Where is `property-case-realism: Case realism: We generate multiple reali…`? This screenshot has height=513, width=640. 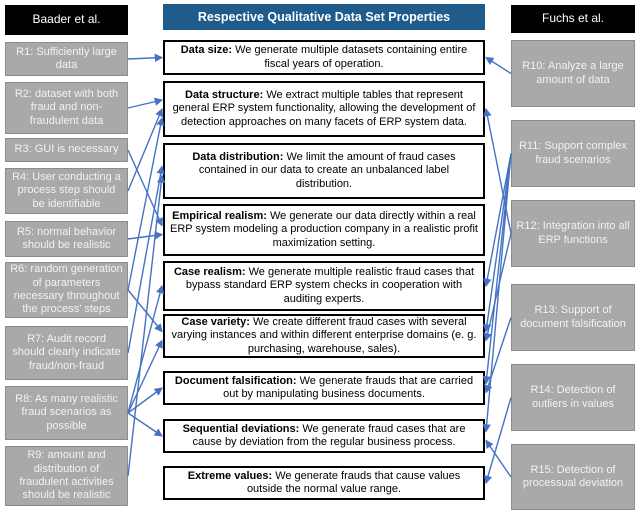
property-case-realism: Case realism: We generate multiple reali… is located at coordinates (324, 286).